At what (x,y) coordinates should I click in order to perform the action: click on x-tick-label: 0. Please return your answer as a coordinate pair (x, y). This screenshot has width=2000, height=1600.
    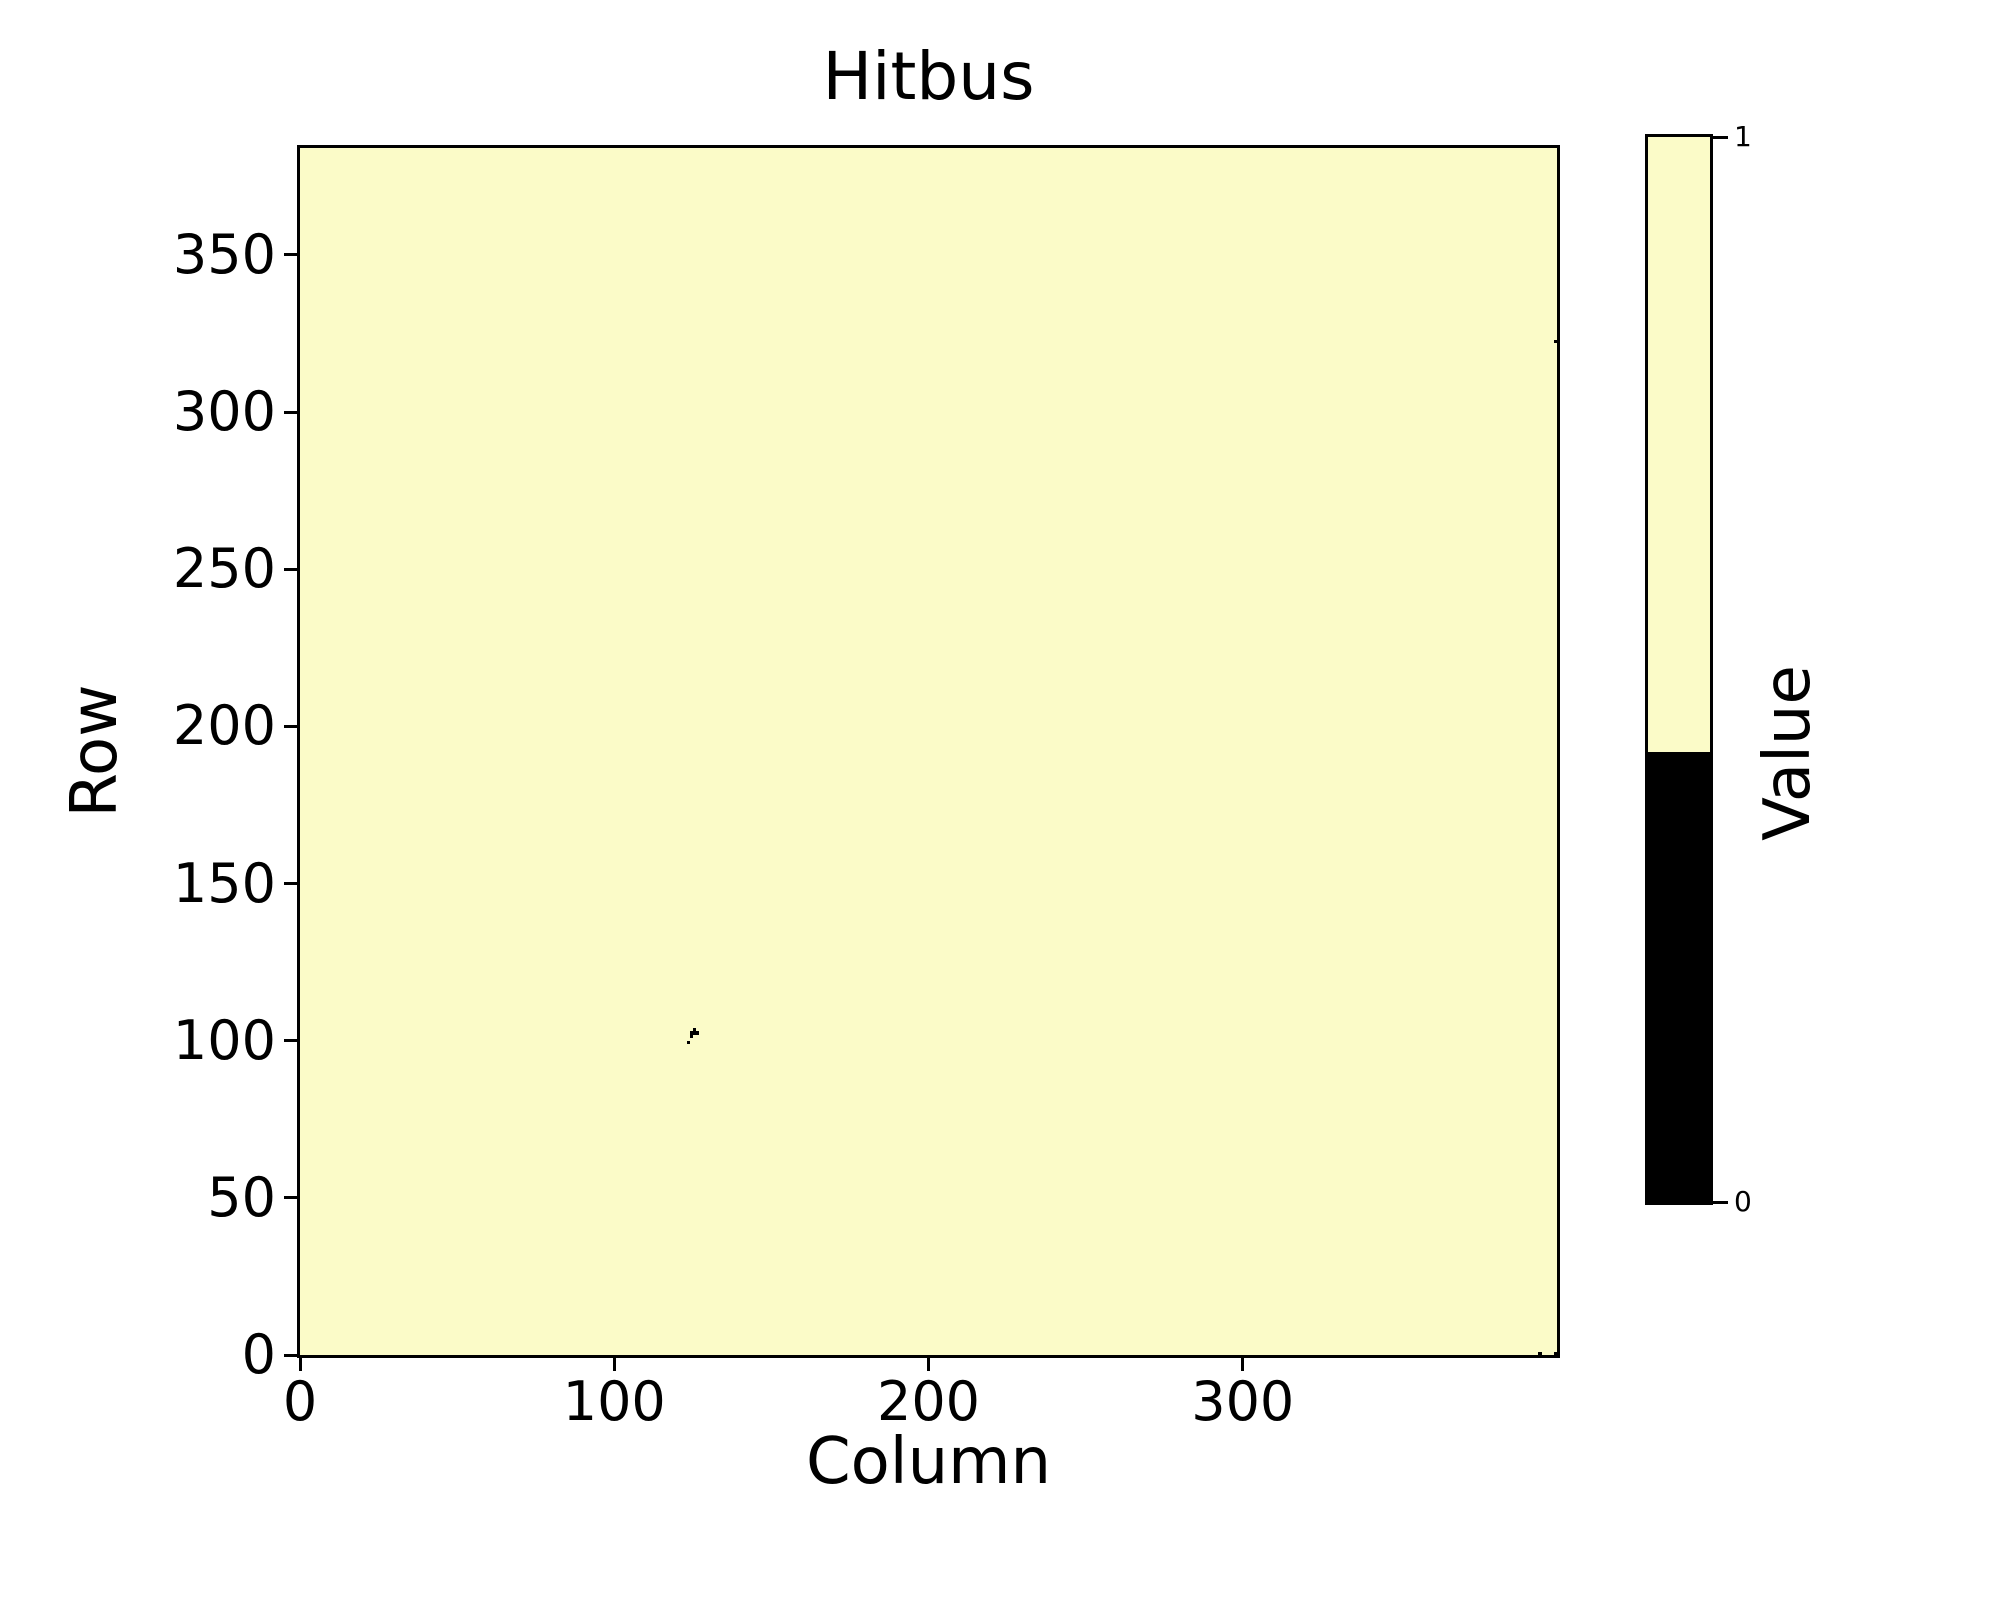
    Looking at the image, I should click on (300, 1401).